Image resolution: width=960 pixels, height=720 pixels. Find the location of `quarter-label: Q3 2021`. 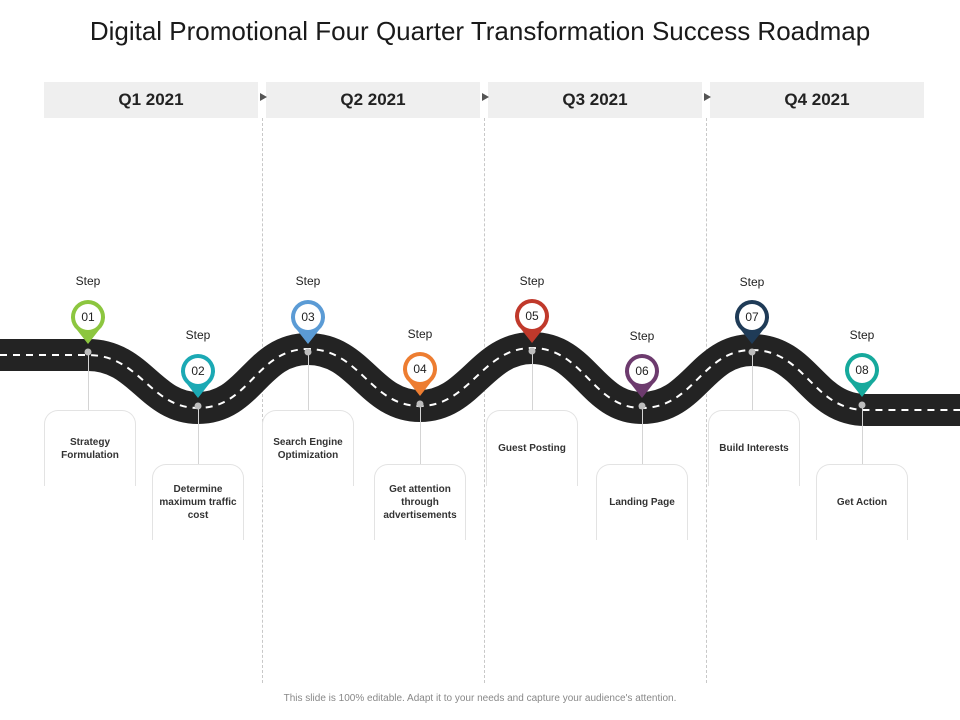

quarter-label: Q3 2021 is located at coordinates (595, 99).